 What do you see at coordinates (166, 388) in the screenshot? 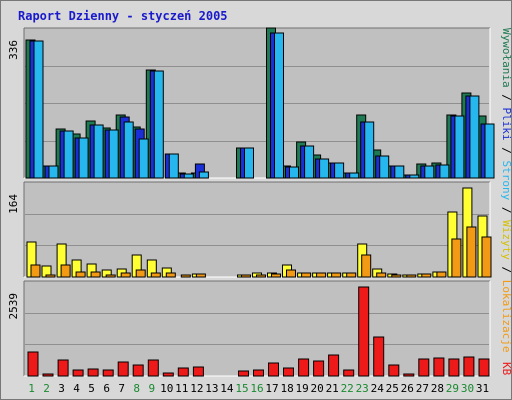
I see `day-label-10: 10` at bounding box center [166, 388].